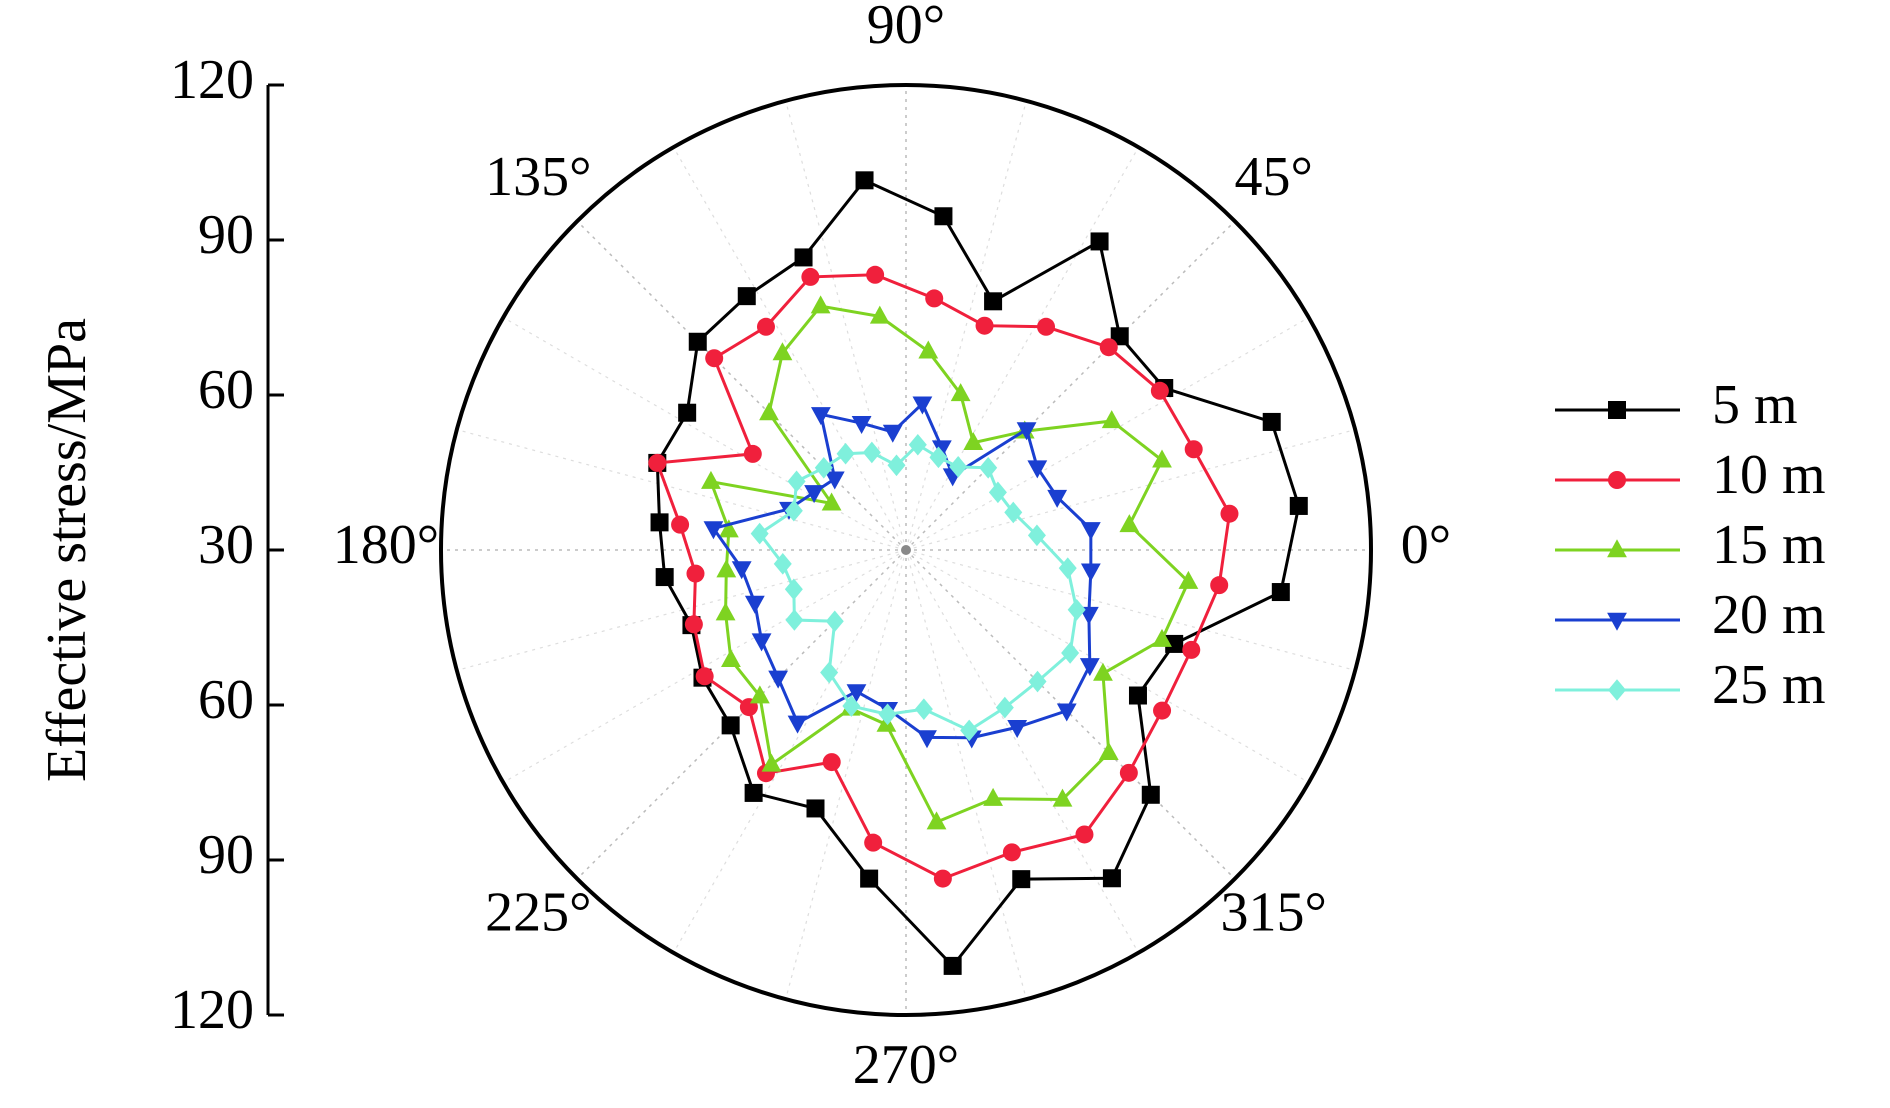  What do you see at coordinates (1769, 545) in the screenshot?
I see `legend-label: 15 m` at bounding box center [1769, 545].